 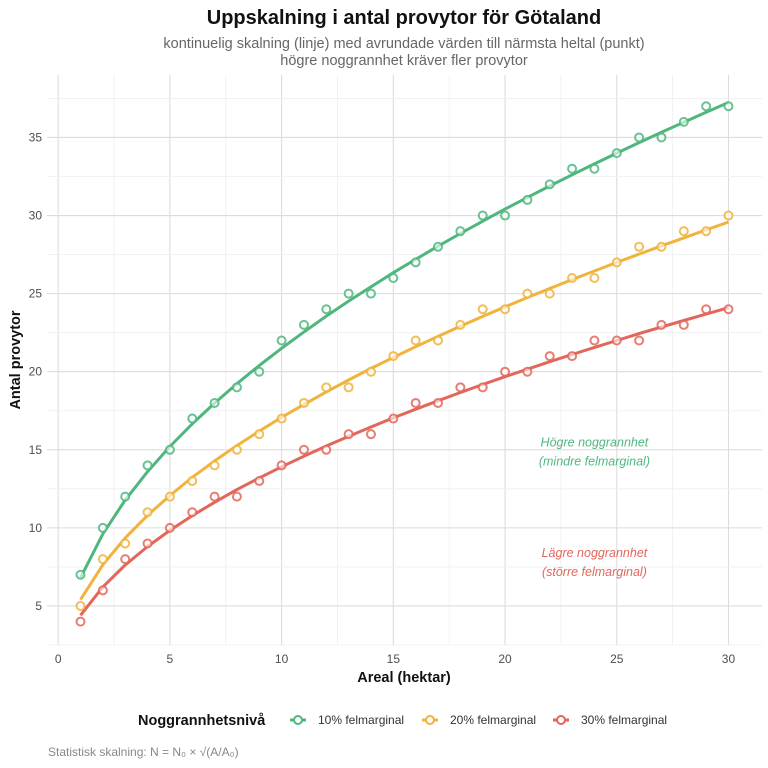 What do you see at coordinates (594, 572) in the screenshot?
I see `annotation-text: (större felmarginal)` at bounding box center [594, 572].